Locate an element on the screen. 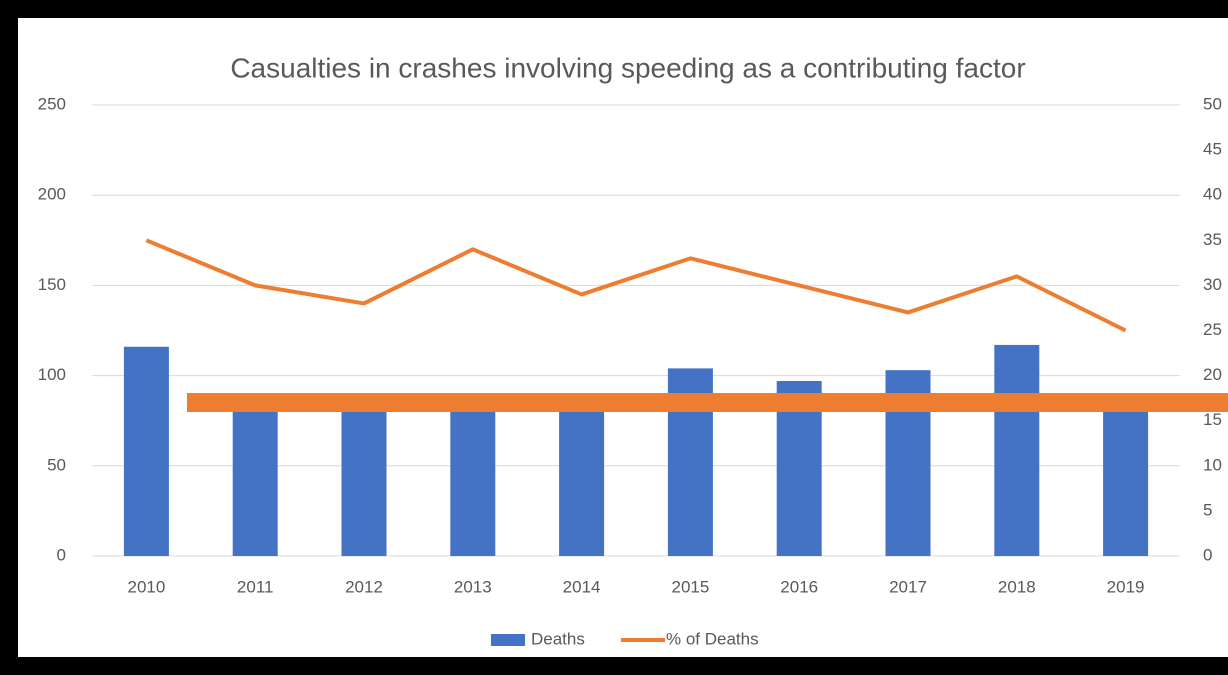 Image resolution: width=1228 pixels, height=675 pixels. legend-label: % of Deaths is located at coordinates (712, 638).